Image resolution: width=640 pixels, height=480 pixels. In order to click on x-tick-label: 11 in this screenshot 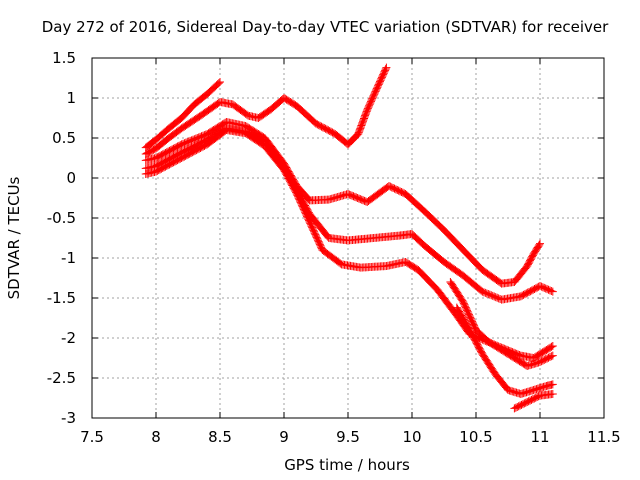, I will do `click(539, 437)`.